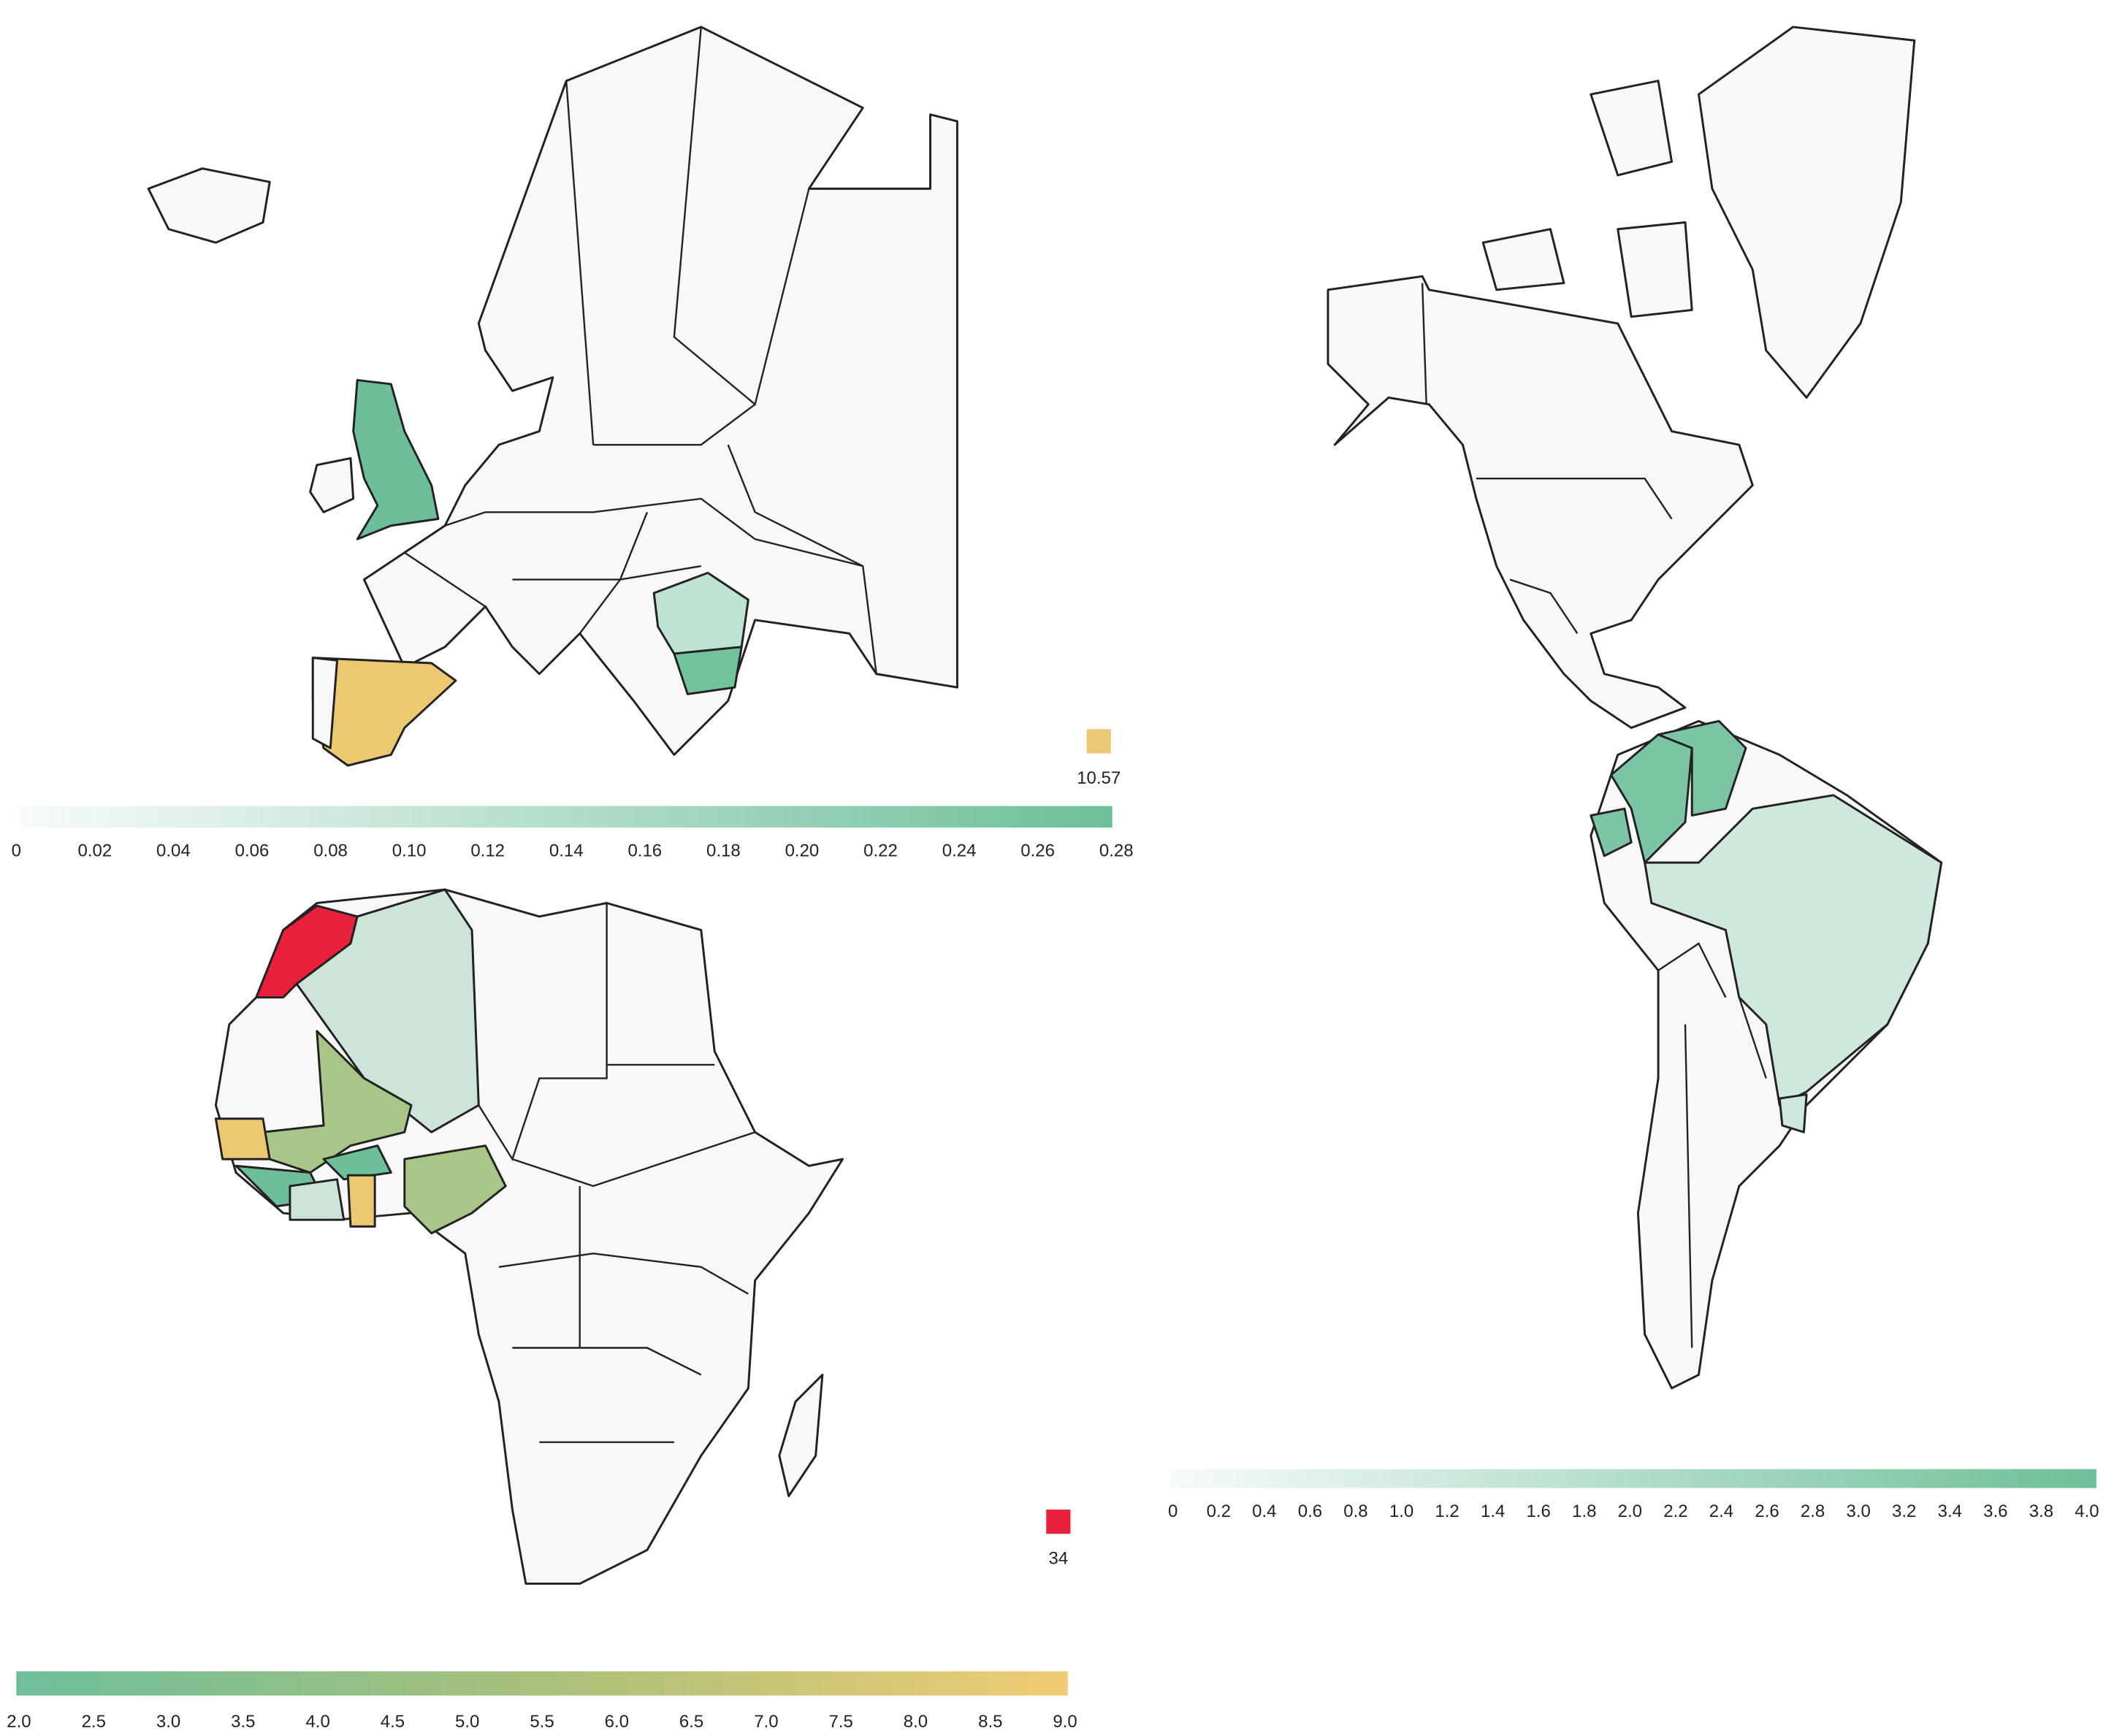 Image resolution: width=2114 pixels, height=1736 pixels. Describe the element at coordinates (209, 205) in the screenshot. I see `iceland` at that location.